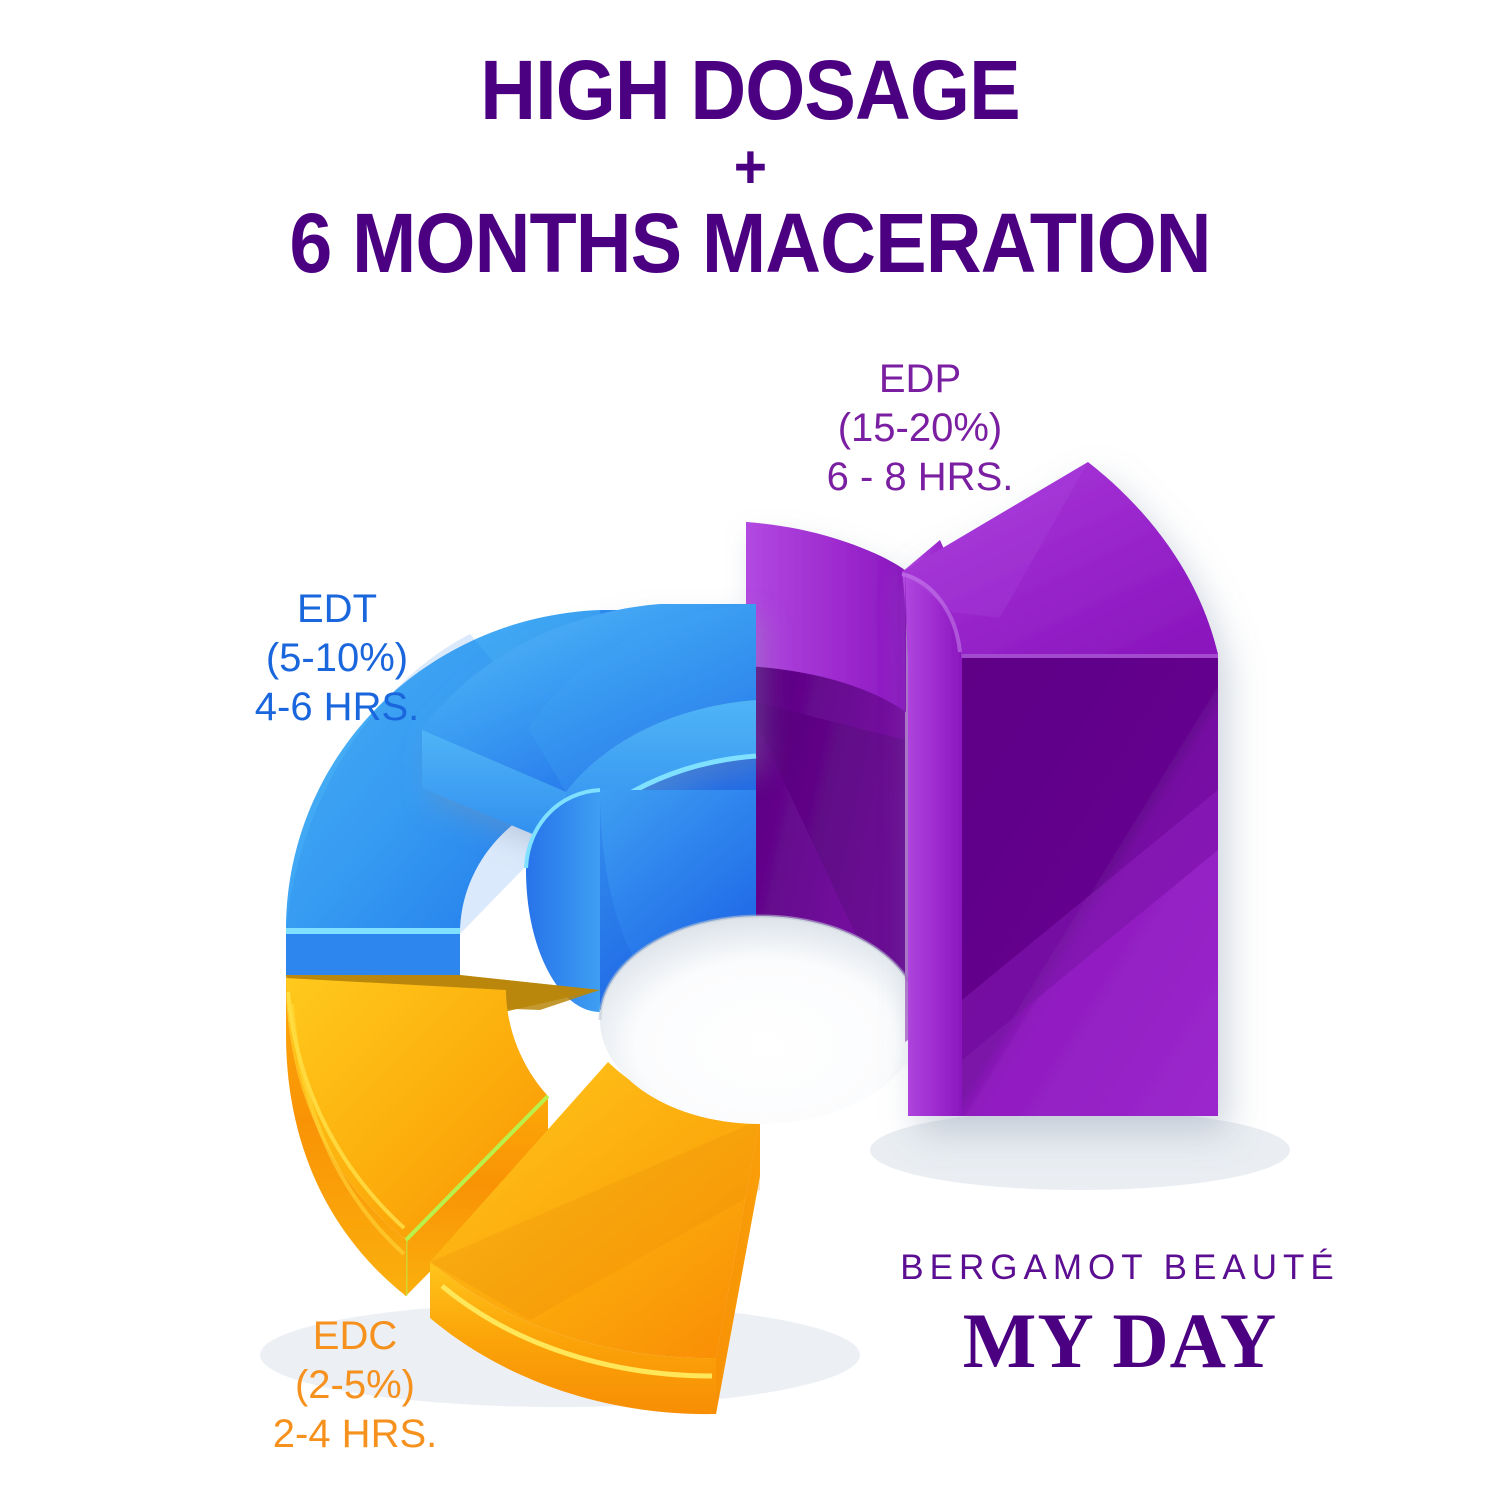 The width and height of the screenshot is (1500, 1500). Describe the element at coordinates (355, 1433) in the screenshot. I see `label-edc-performance: 2-4 HRS.` at that location.